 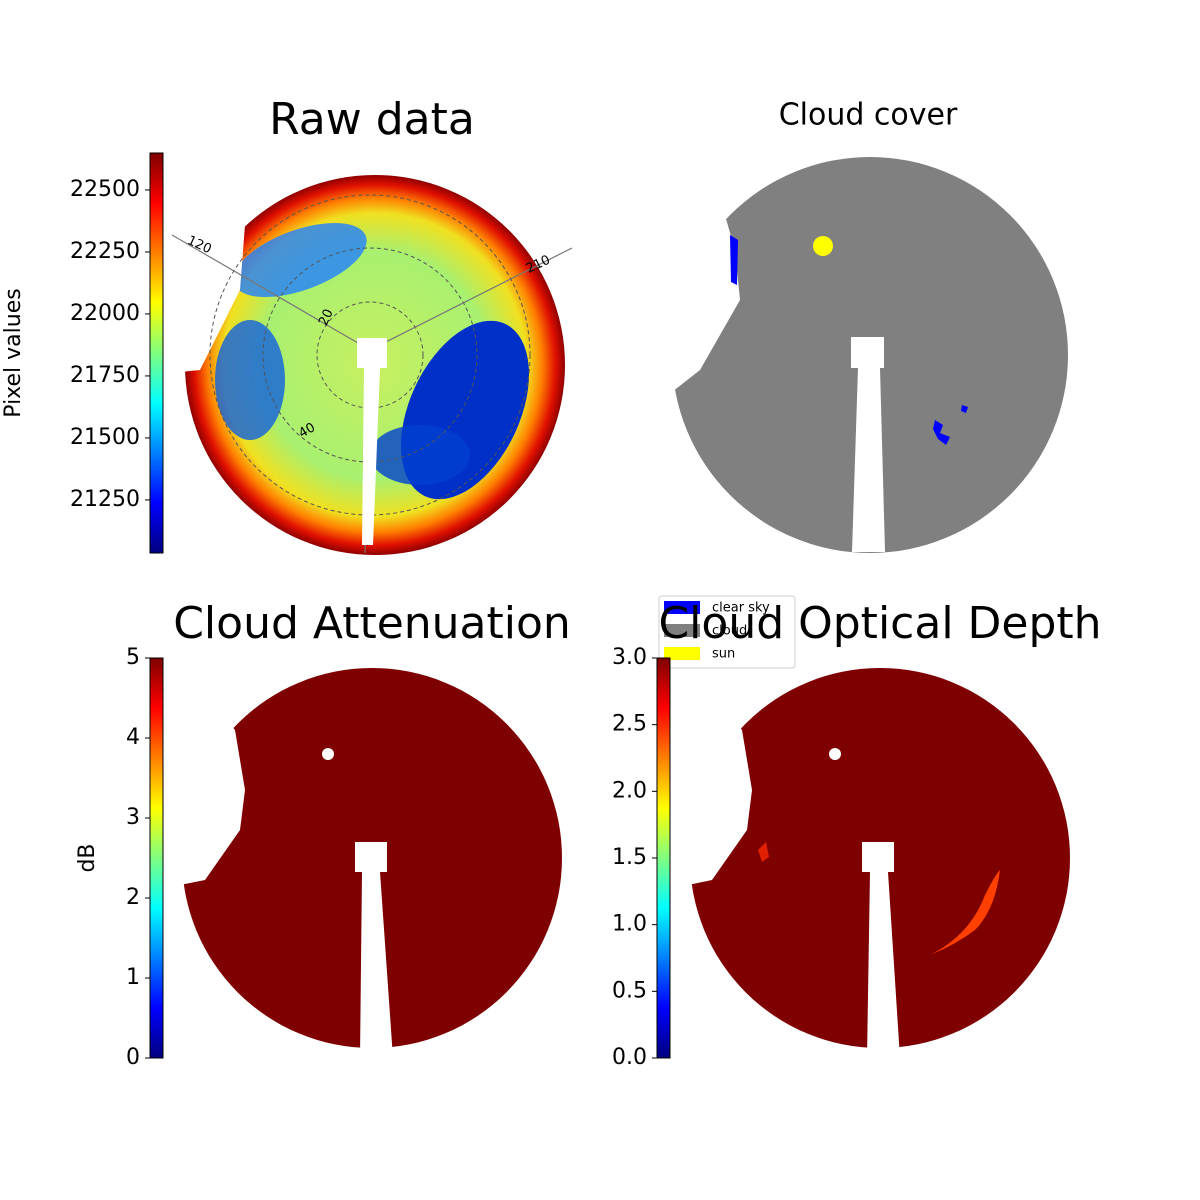 What do you see at coordinates (105, 375) in the screenshot?
I see `colorbar-tick-label: 21750` at bounding box center [105, 375].